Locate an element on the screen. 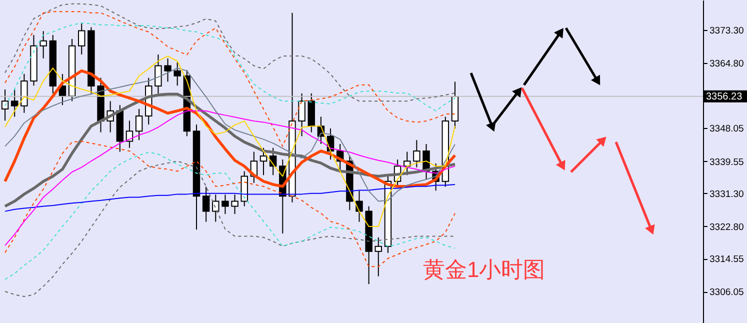 The width and height of the screenshot is (747, 323). y-tick-label: 3322.80 is located at coordinates (727, 227).